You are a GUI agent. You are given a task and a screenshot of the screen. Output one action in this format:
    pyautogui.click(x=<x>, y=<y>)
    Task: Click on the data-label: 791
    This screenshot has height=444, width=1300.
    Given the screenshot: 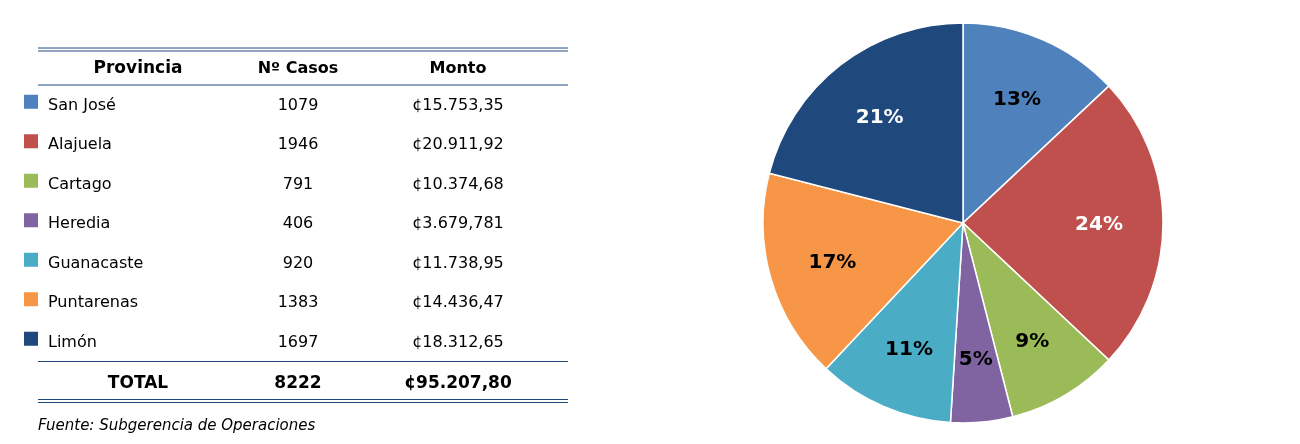 What is the action you would take?
    pyautogui.click(x=298, y=183)
    